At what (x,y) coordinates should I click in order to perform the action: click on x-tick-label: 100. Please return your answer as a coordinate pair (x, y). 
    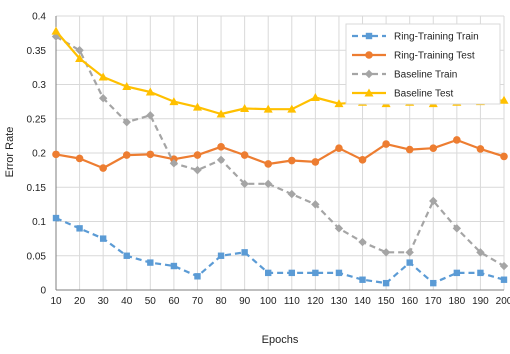
    Looking at the image, I should click on (268, 301).